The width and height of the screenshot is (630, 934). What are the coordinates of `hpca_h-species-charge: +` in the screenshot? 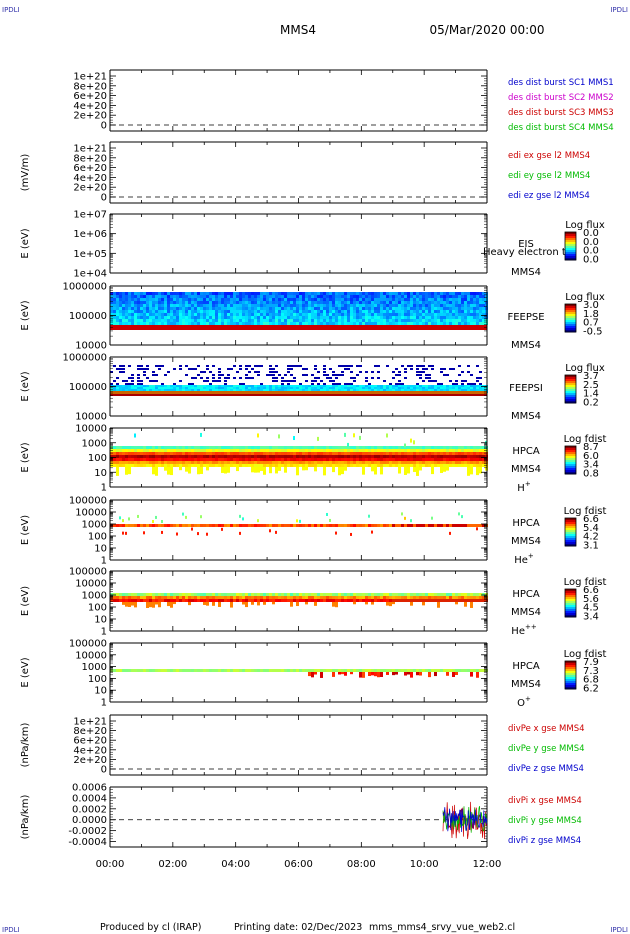 It's located at (528, 484).